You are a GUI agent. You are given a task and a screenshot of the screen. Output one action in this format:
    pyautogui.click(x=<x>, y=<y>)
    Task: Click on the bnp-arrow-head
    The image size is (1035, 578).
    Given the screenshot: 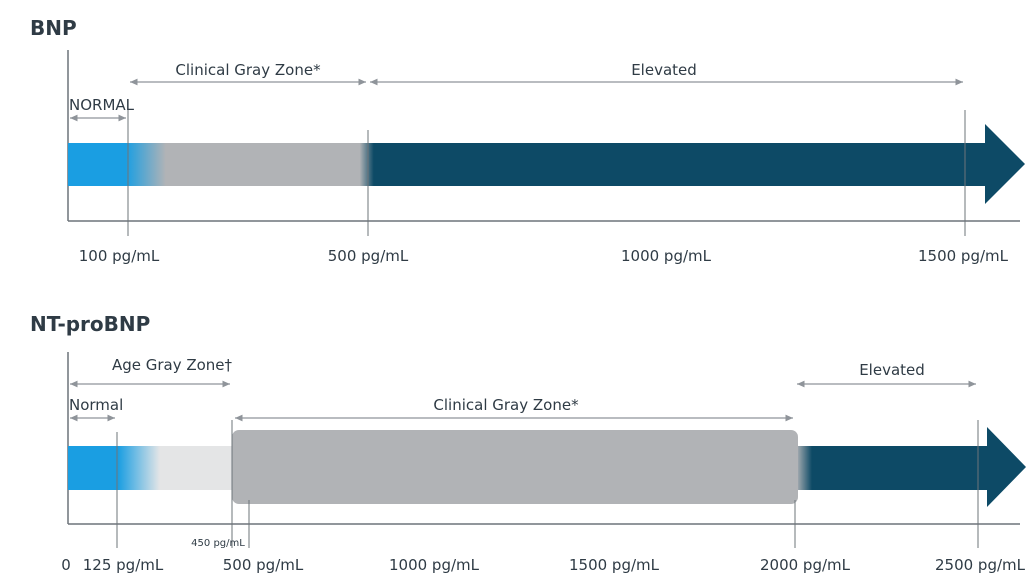 What is the action you would take?
    pyautogui.click(x=1005, y=164)
    